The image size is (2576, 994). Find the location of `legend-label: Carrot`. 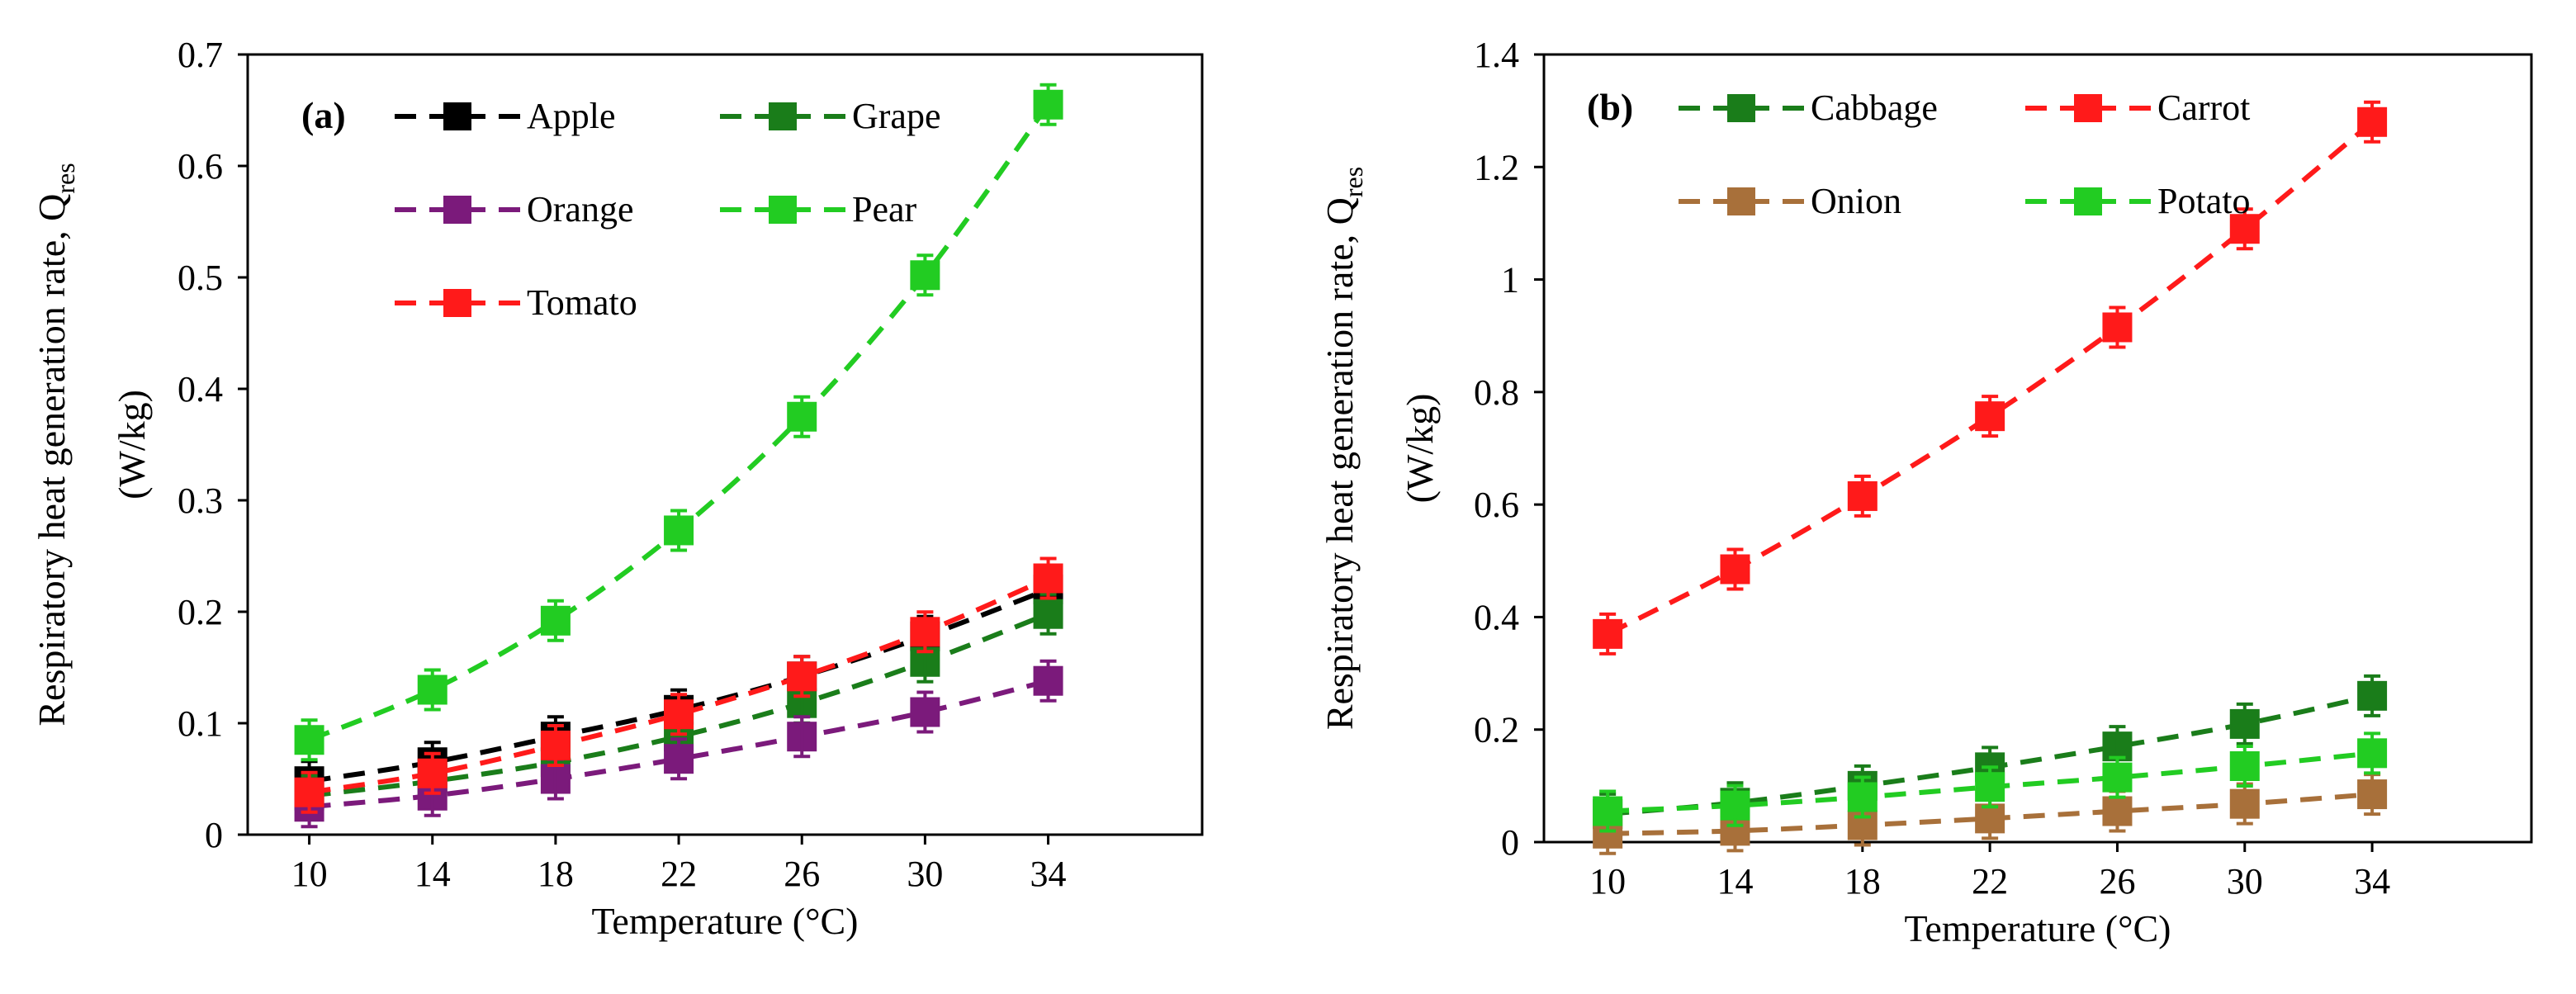

legend-label: Carrot is located at coordinates (2203, 108).